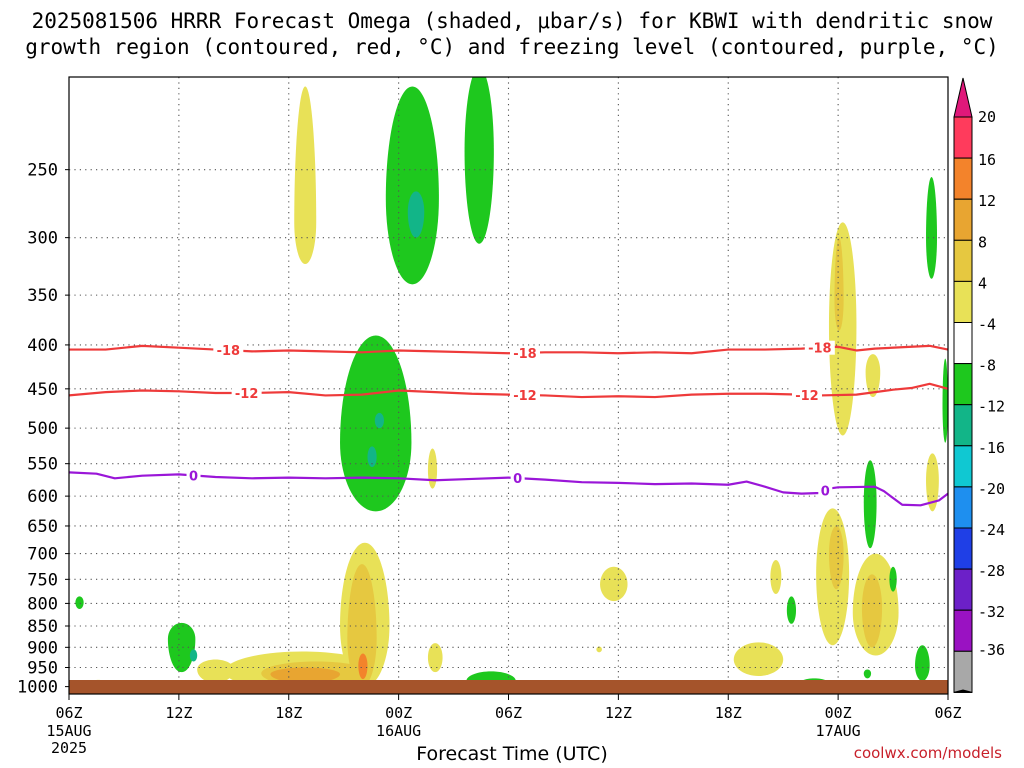 Image resolution: width=1024 pixels, height=768 pixels. Describe the element at coordinates (512, 754) in the screenshot. I see `x-axis-title: Forecast Time (UTC)` at that location.